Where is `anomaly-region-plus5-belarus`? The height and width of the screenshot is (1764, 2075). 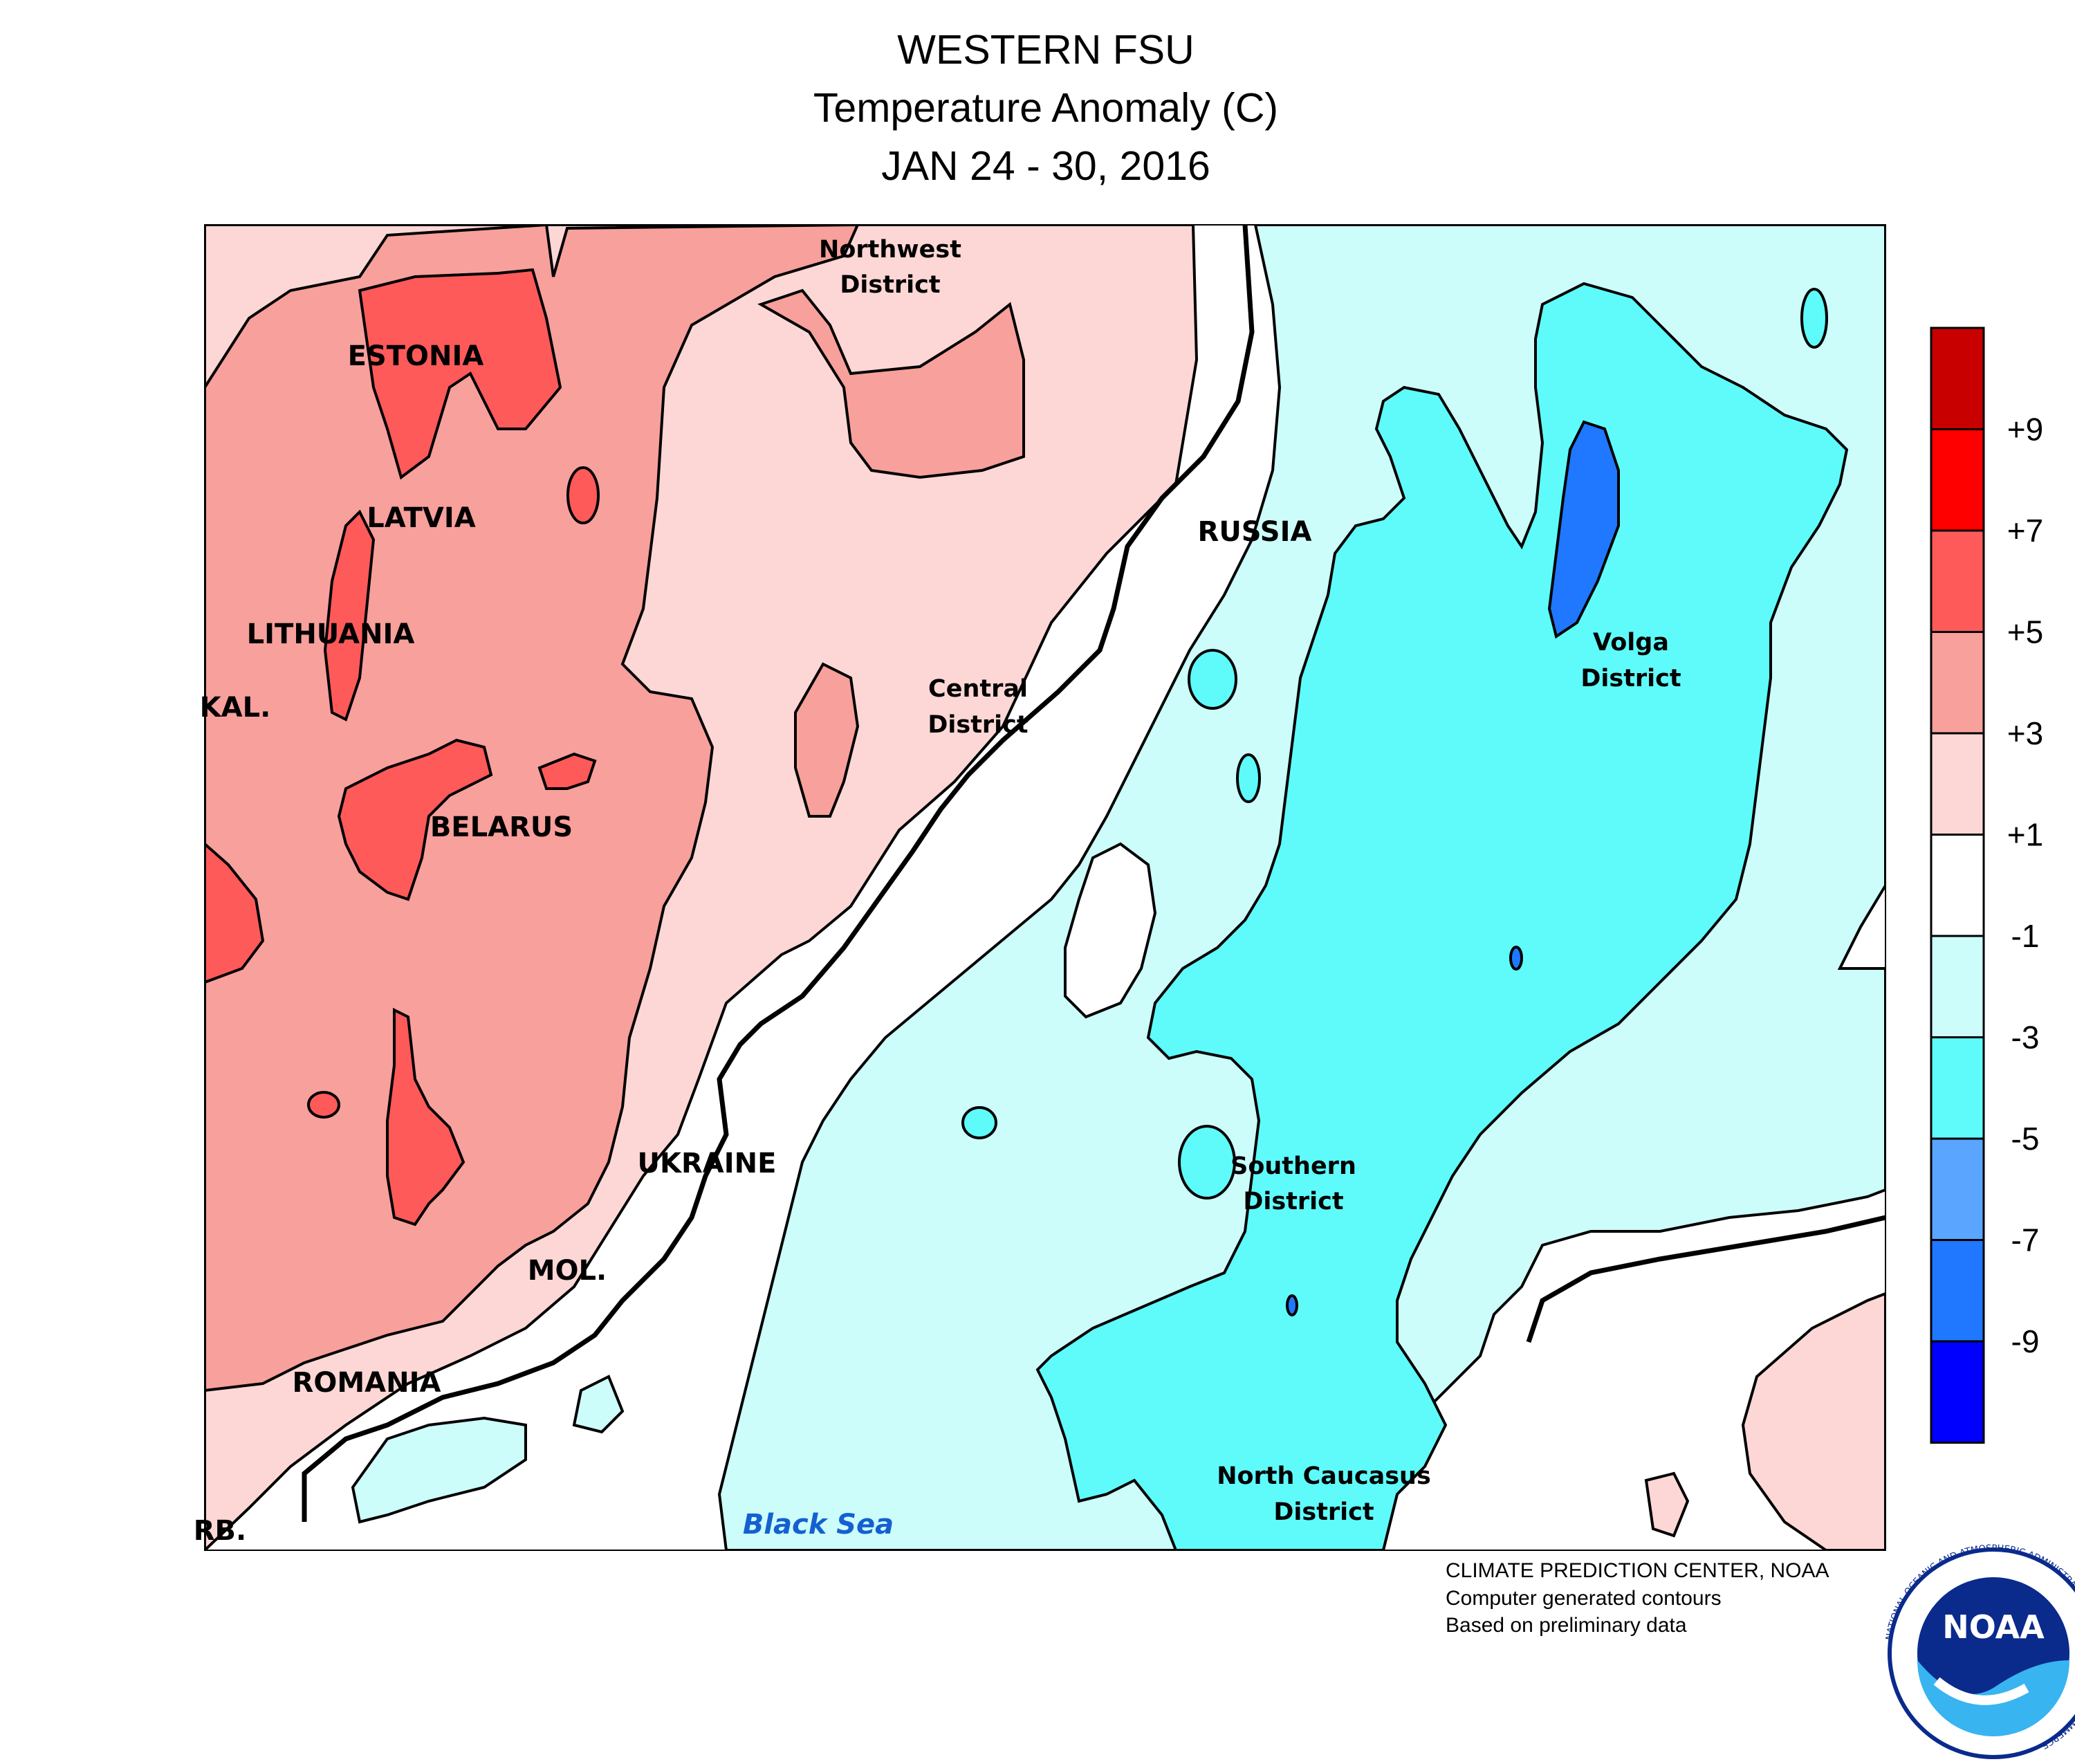 anomaly-region-plus5-belarus is located at coordinates (415, 819).